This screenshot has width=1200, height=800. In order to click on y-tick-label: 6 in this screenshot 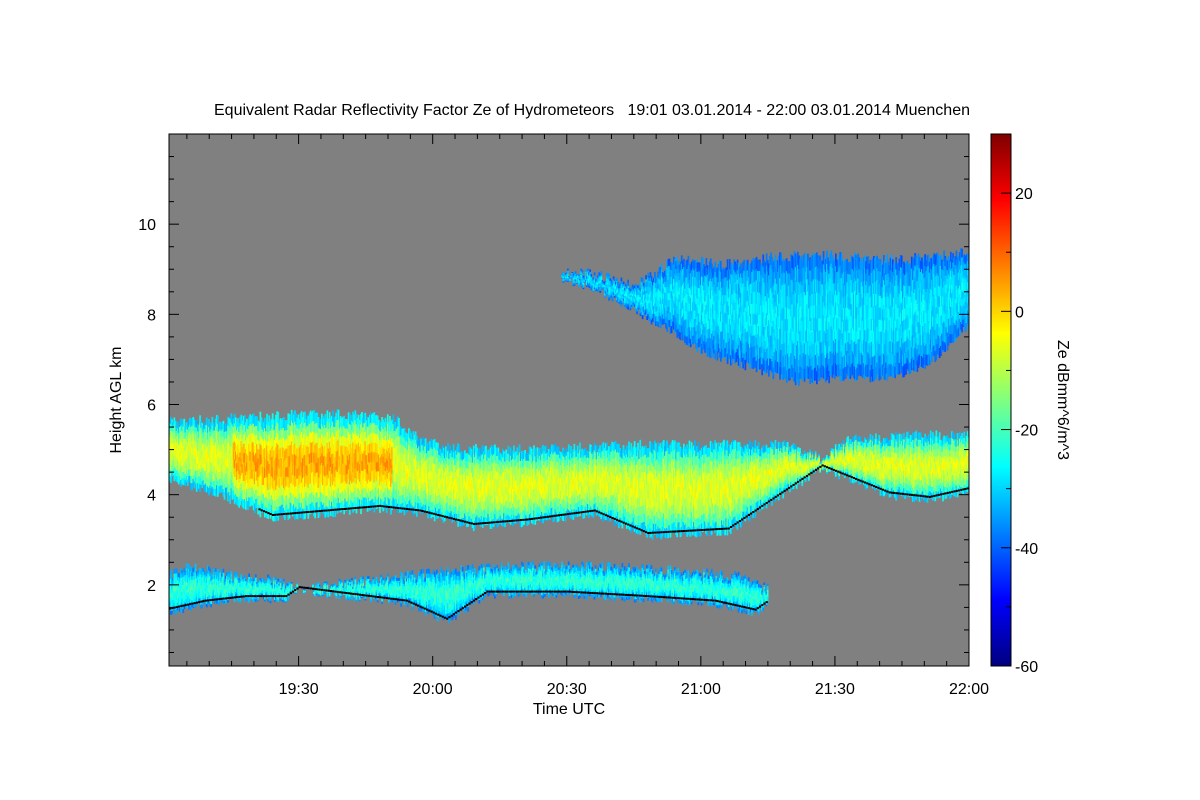, I will do `click(151, 406)`.